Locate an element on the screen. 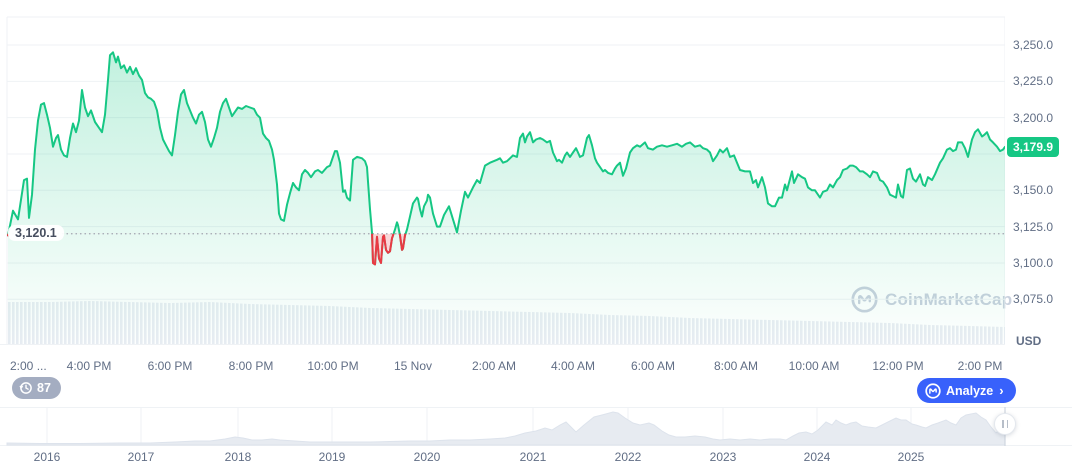 Image resolution: width=1072 pixels, height=470 pixels. y-axis-tick: 3,225.0 is located at coordinates (1033, 81).